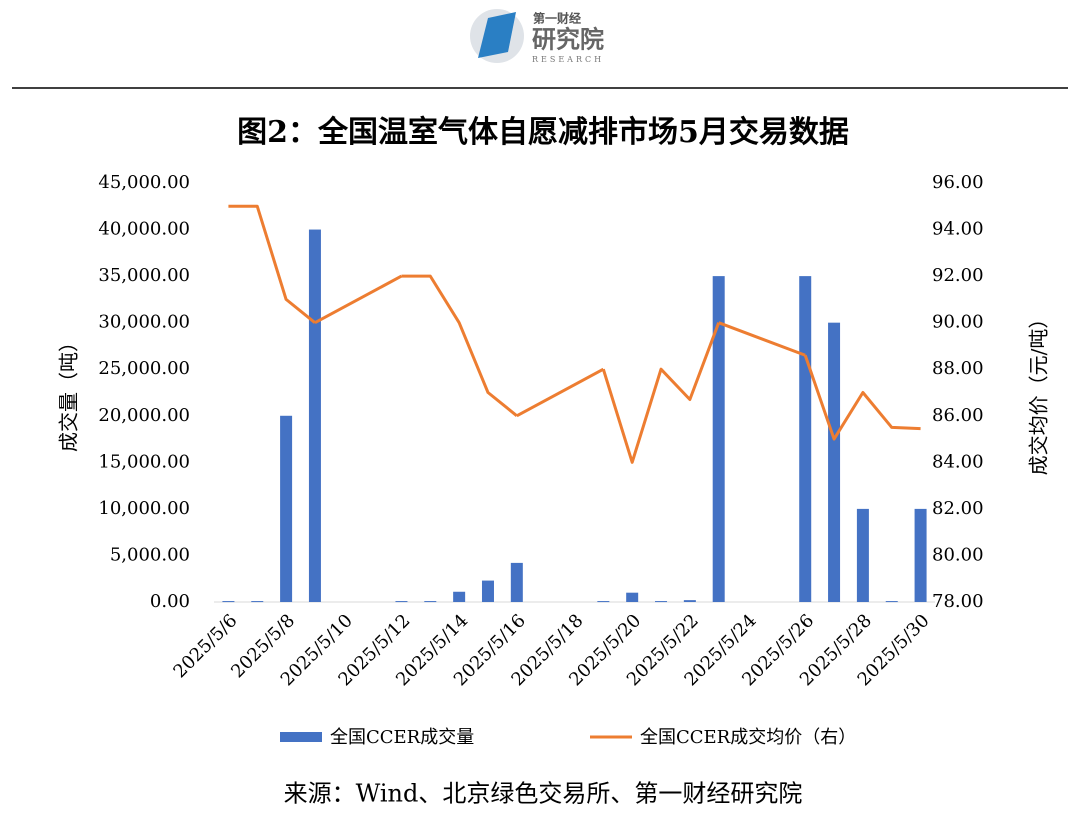  Describe the element at coordinates (144, 275) in the screenshot. I see `y-tick-label: 35,000.00` at that location.